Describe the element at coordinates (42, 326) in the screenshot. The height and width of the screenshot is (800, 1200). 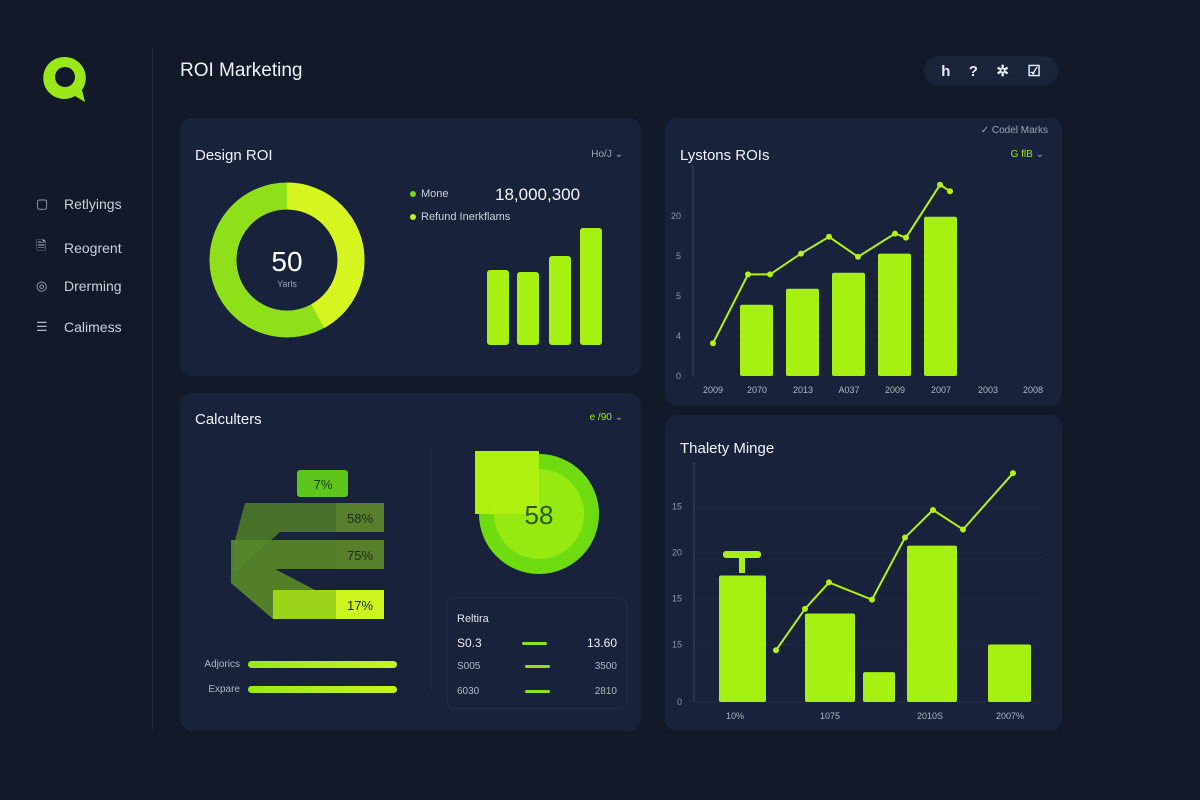
I see `list-icon: ☰` at that location.